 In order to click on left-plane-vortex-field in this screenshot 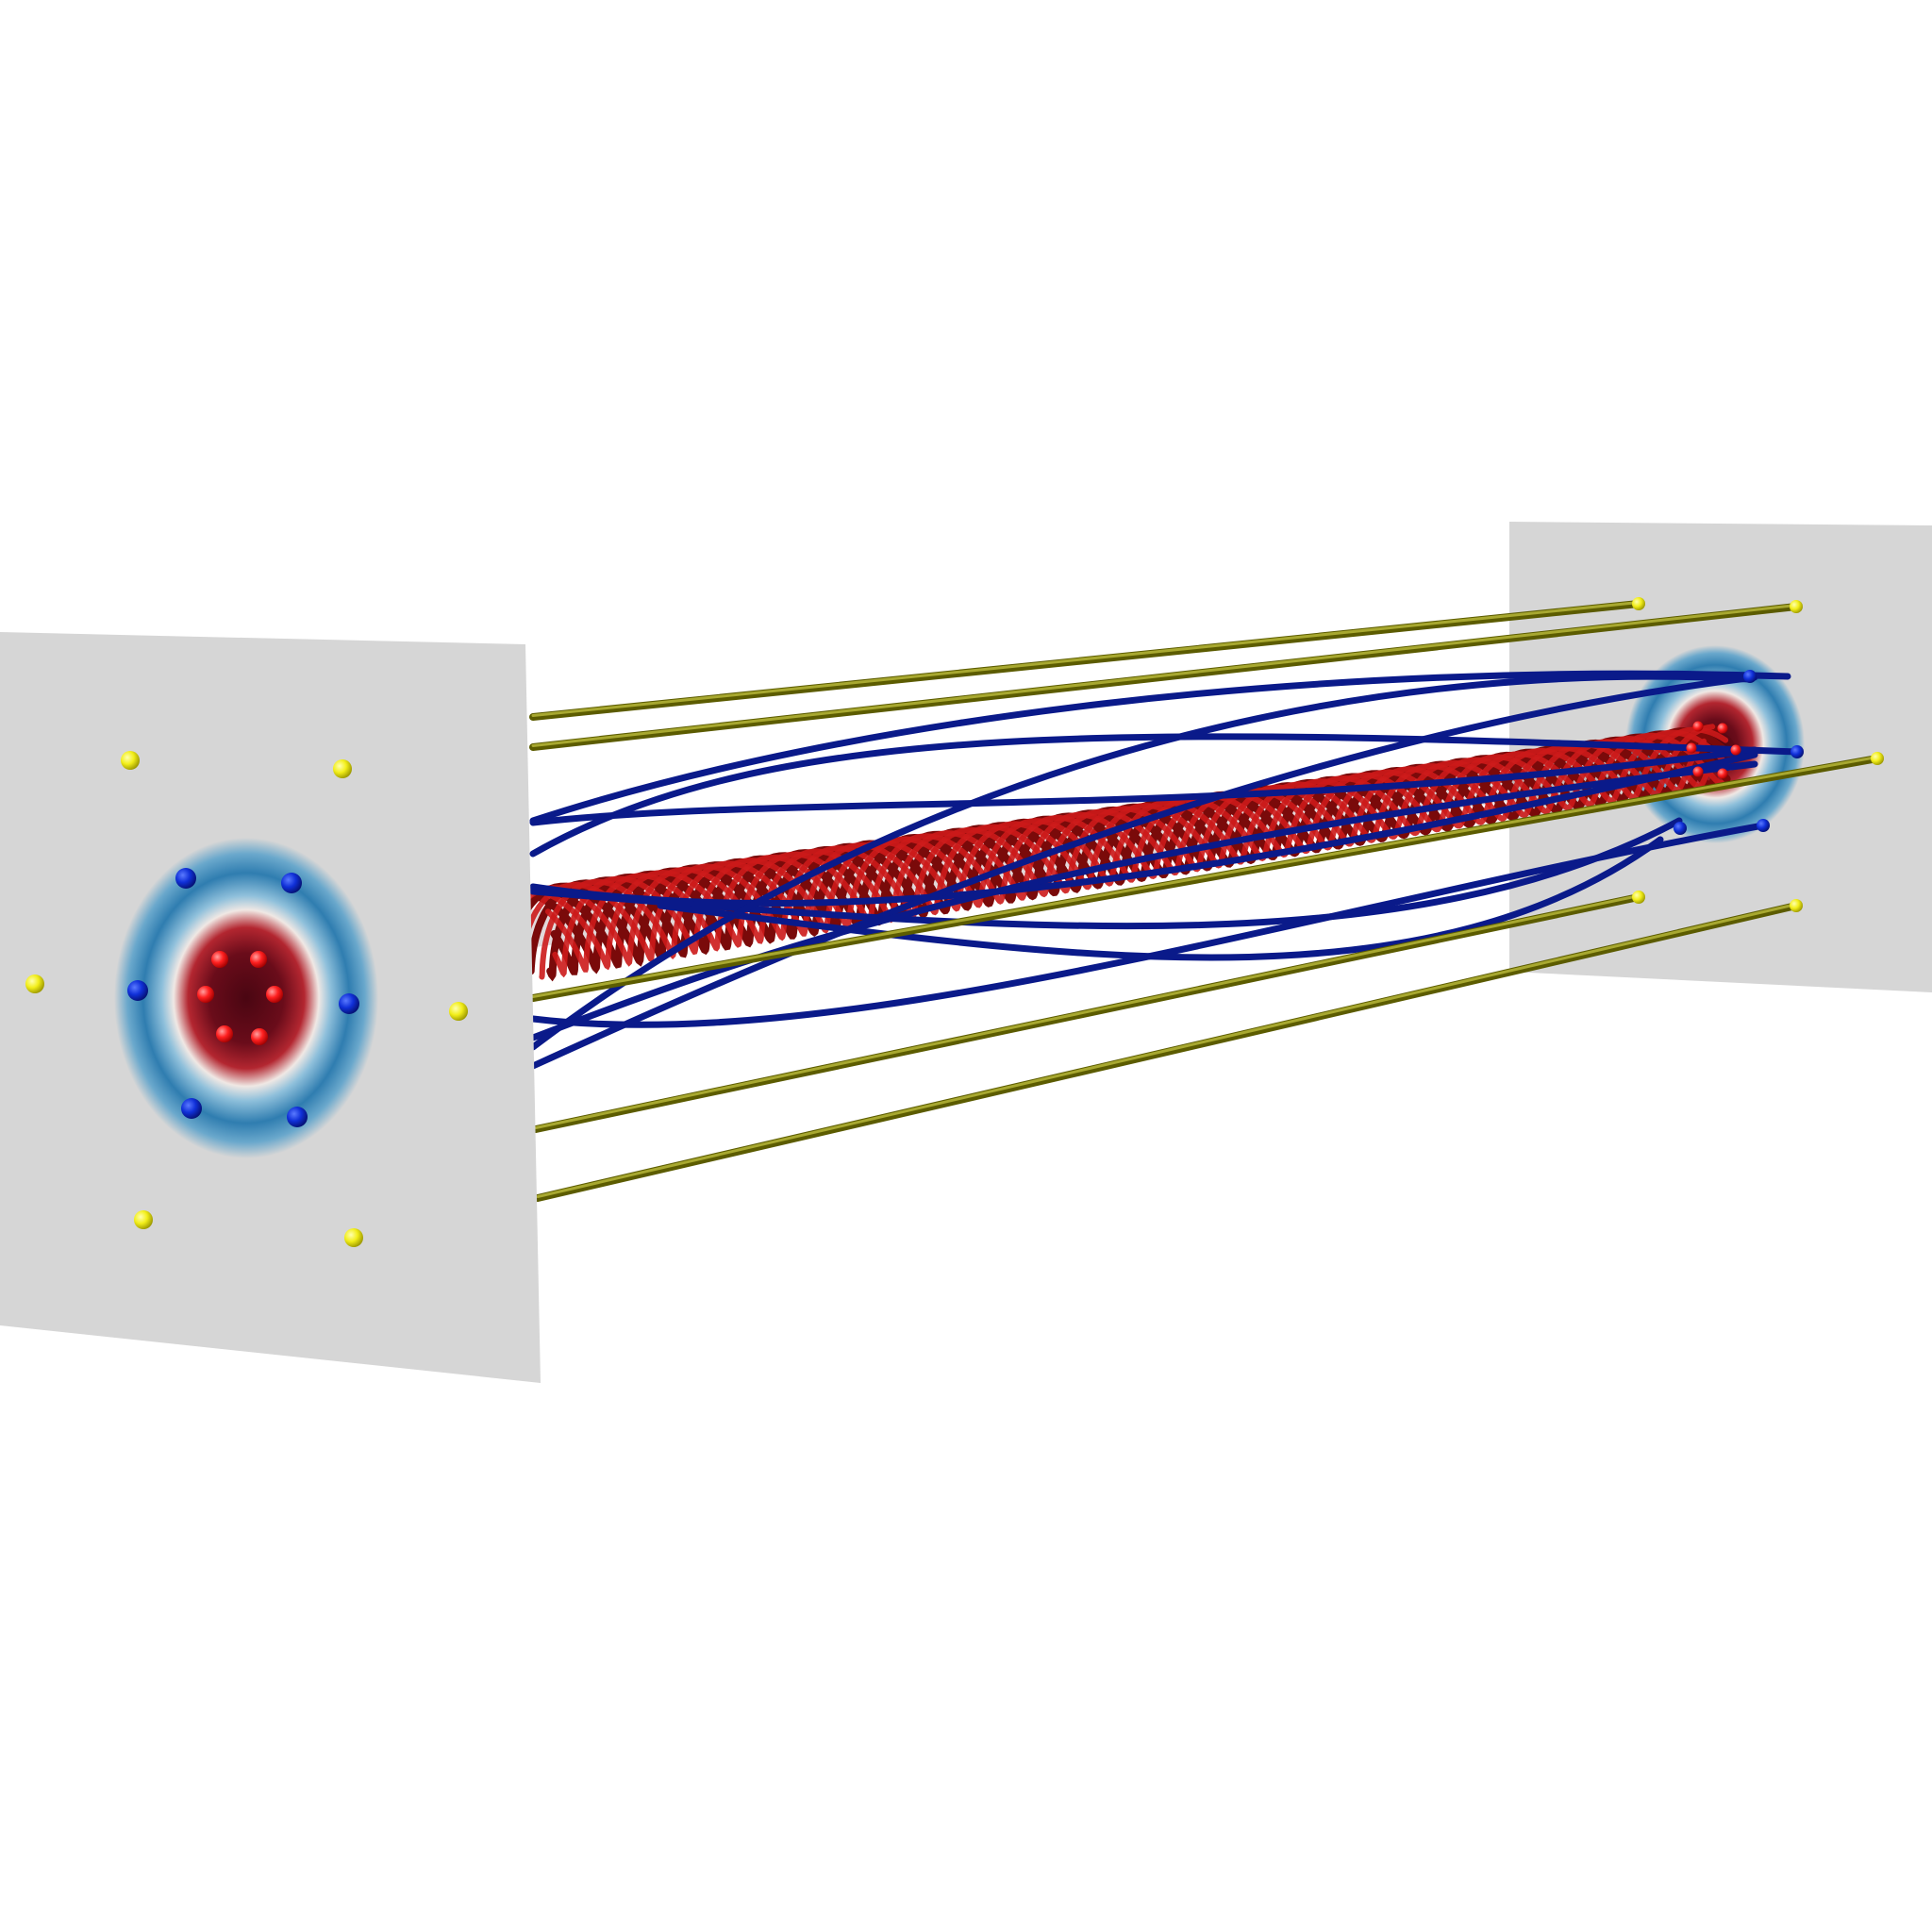, I will do `click(246, 998)`.